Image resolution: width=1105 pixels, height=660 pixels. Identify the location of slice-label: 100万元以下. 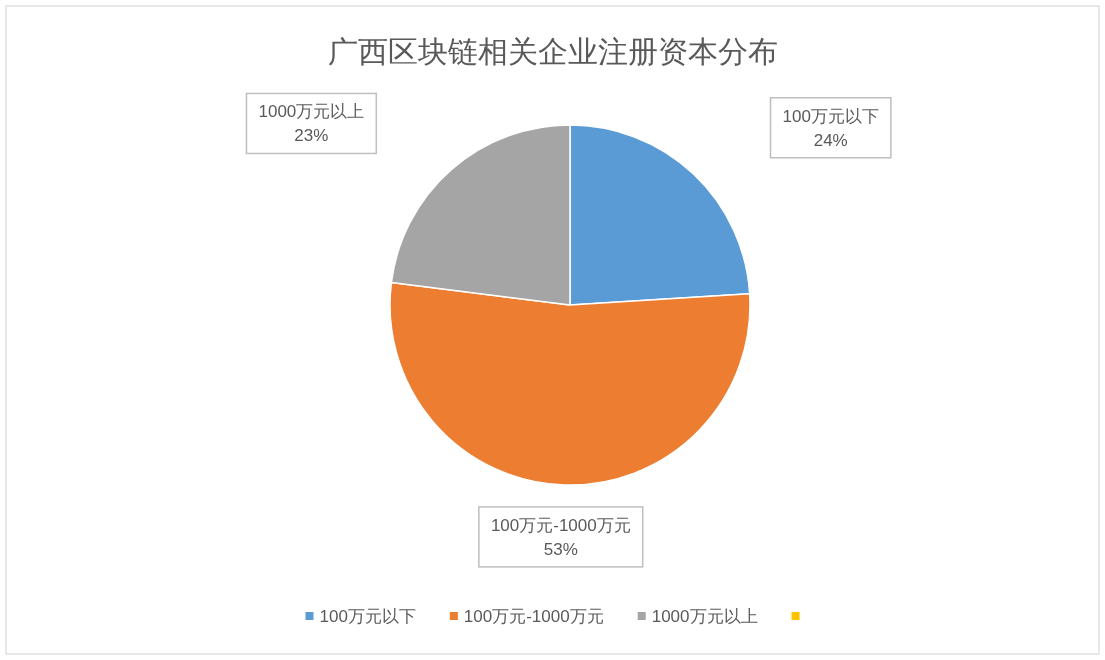
(830, 116).